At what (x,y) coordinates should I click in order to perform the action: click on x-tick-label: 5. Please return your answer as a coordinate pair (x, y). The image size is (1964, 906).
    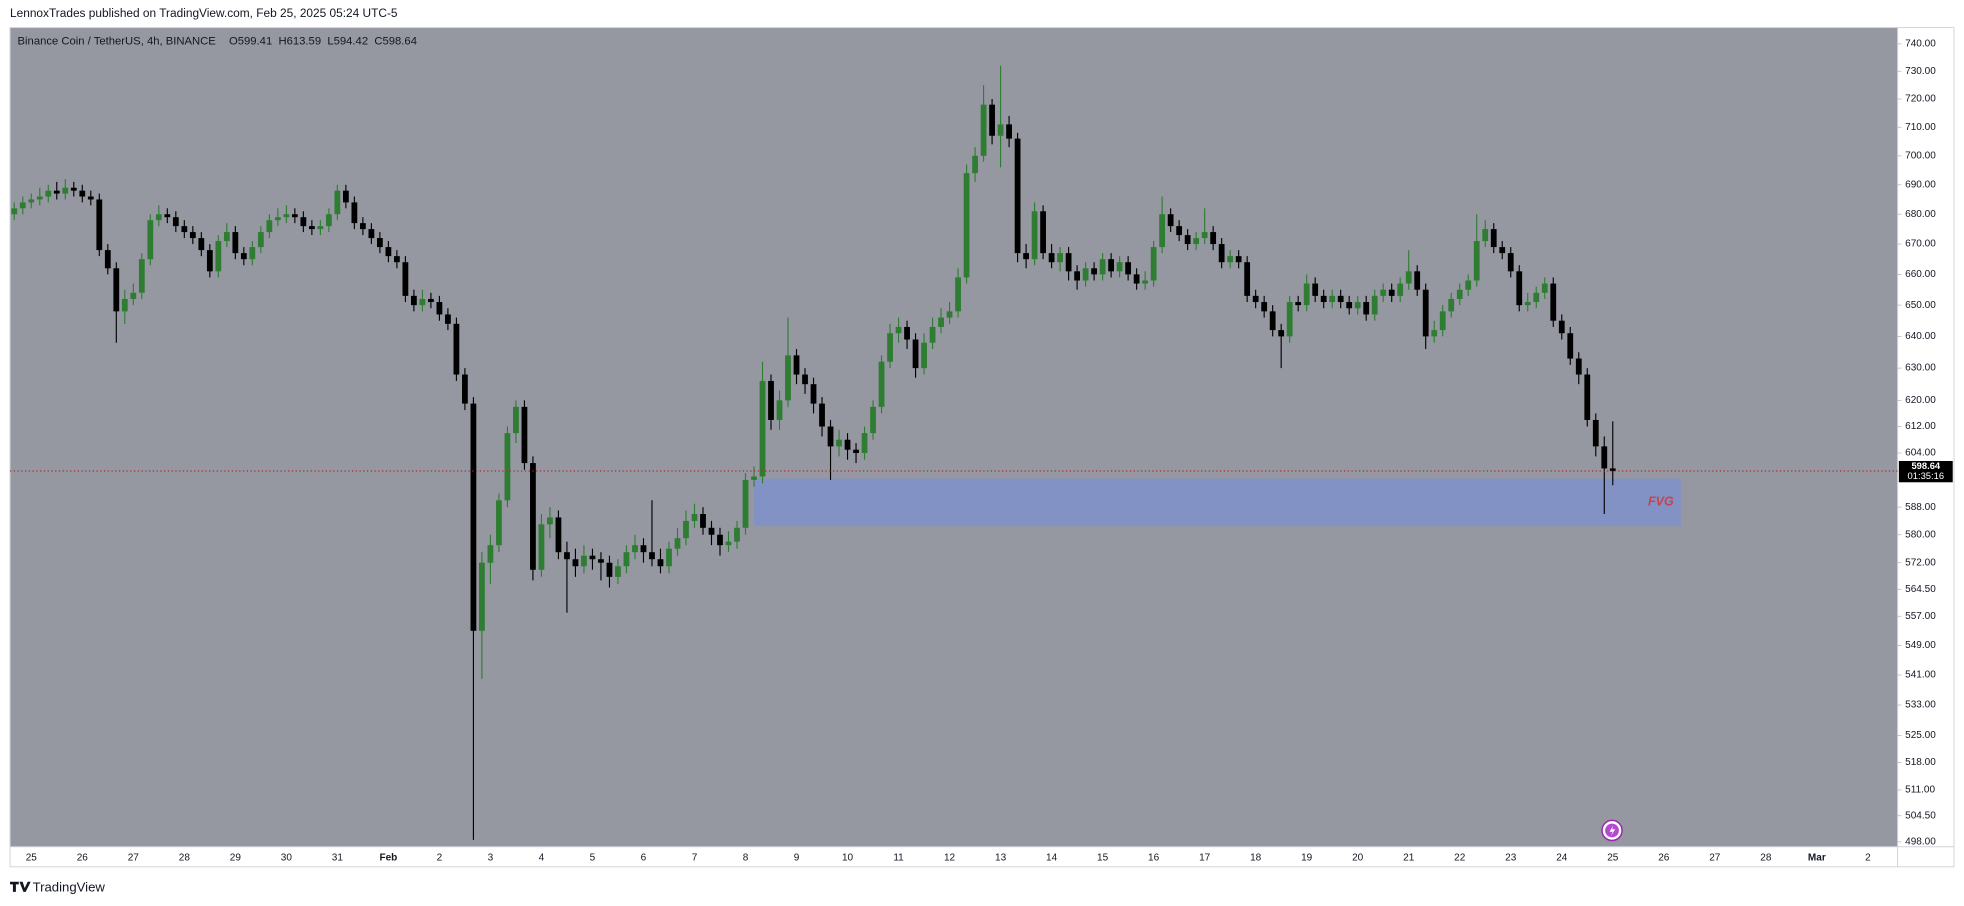
    Looking at the image, I should click on (593, 858).